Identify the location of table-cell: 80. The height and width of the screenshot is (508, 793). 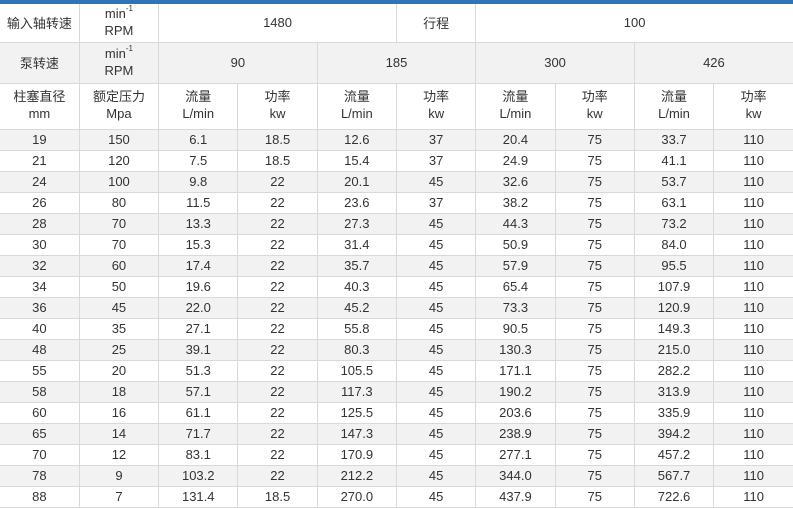
(119, 202).